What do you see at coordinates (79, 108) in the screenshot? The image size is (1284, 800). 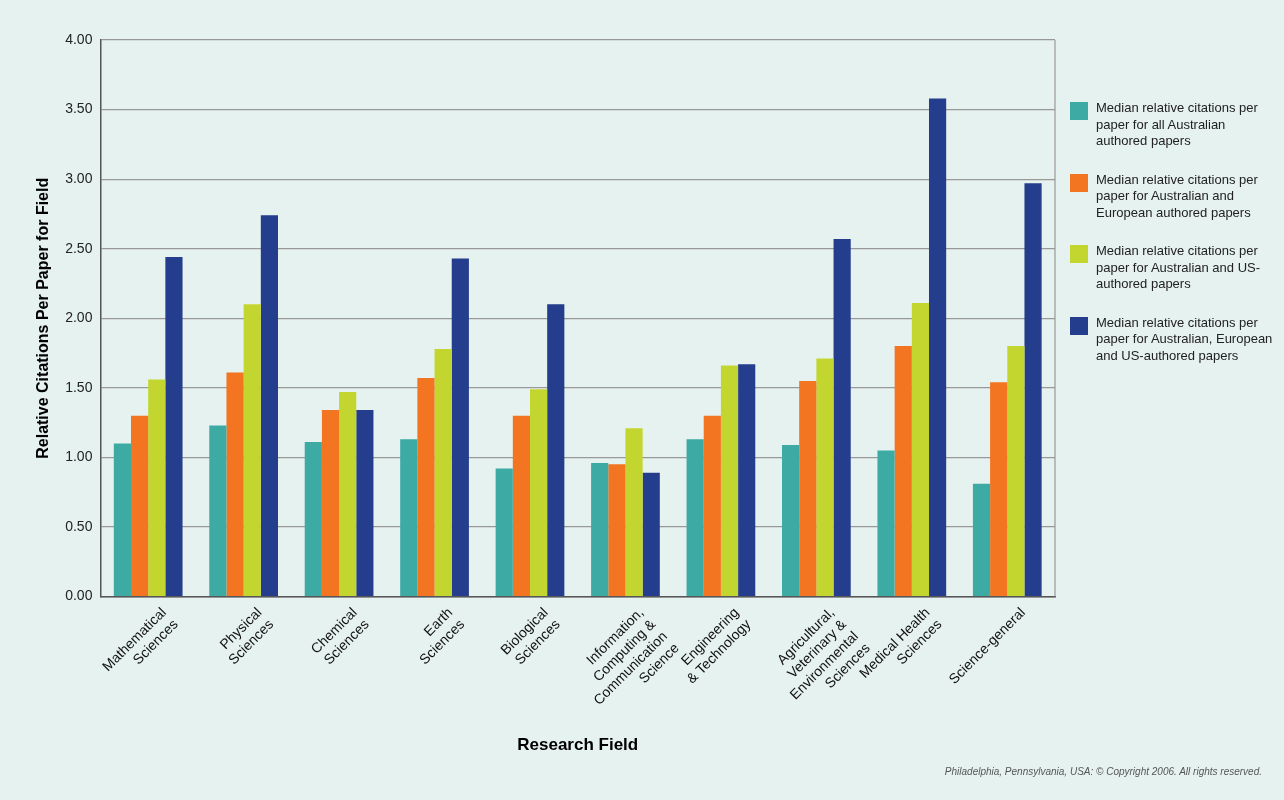 I see `y-tick-label: 3.50` at bounding box center [79, 108].